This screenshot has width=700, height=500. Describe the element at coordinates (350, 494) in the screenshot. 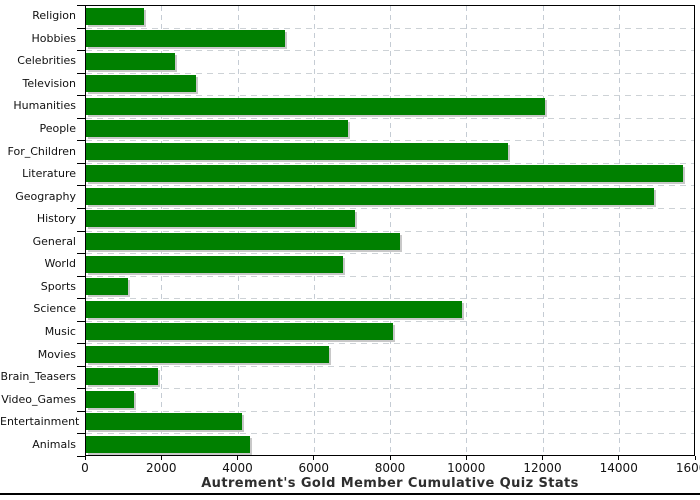

I see `bottom-divider` at that location.